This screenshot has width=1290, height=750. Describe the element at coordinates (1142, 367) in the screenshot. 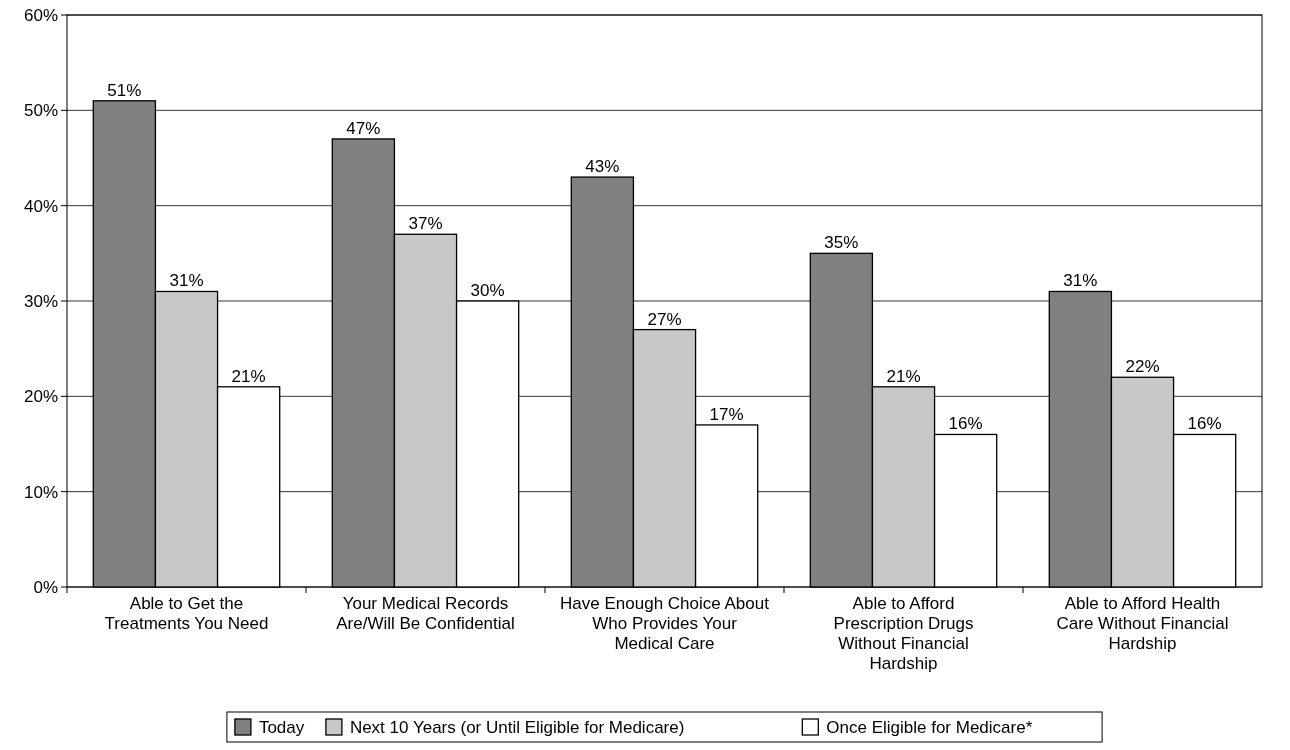

I see `data-label: 22%` at that location.